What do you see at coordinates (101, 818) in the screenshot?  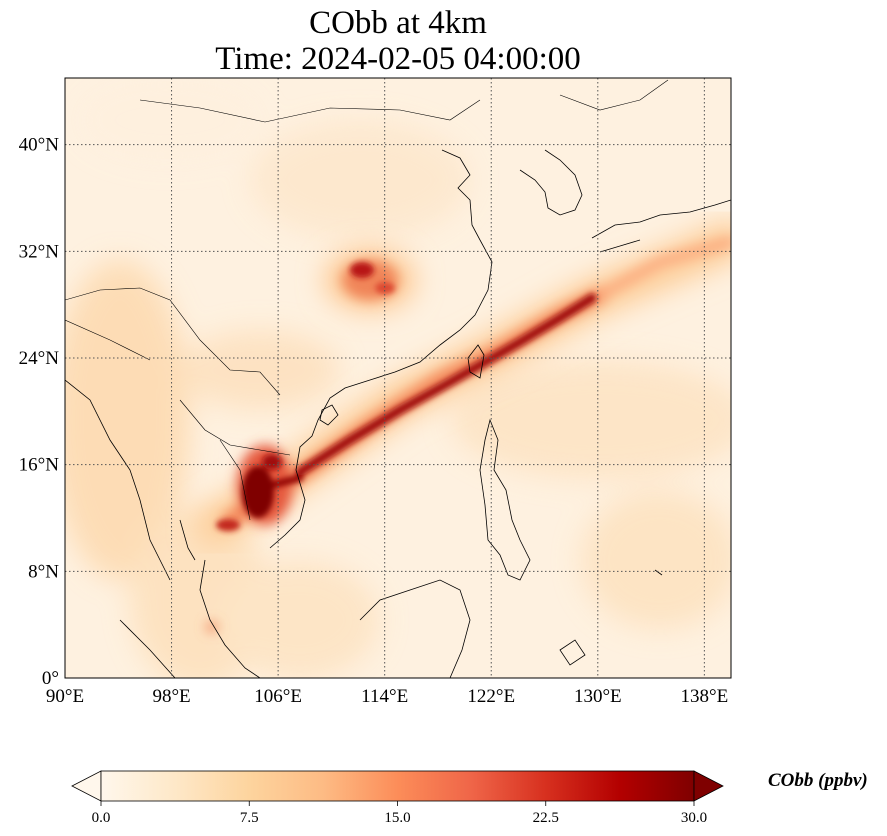 I see `colorbar-tick-label: 0.0` at bounding box center [101, 818].